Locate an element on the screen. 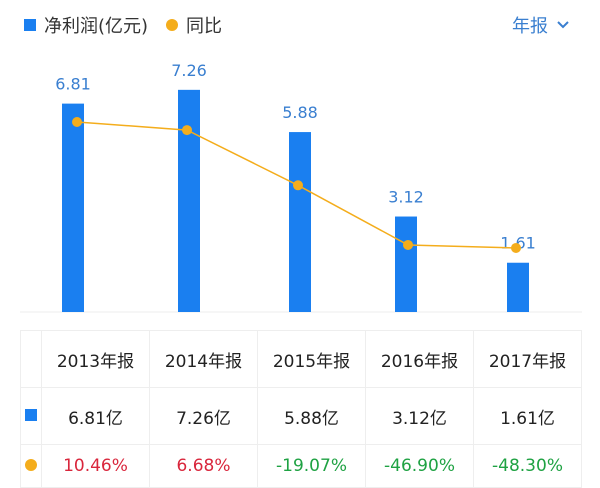 The height and width of the screenshot is (488, 600). profit-cell: 3.12亿 is located at coordinates (419, 416).